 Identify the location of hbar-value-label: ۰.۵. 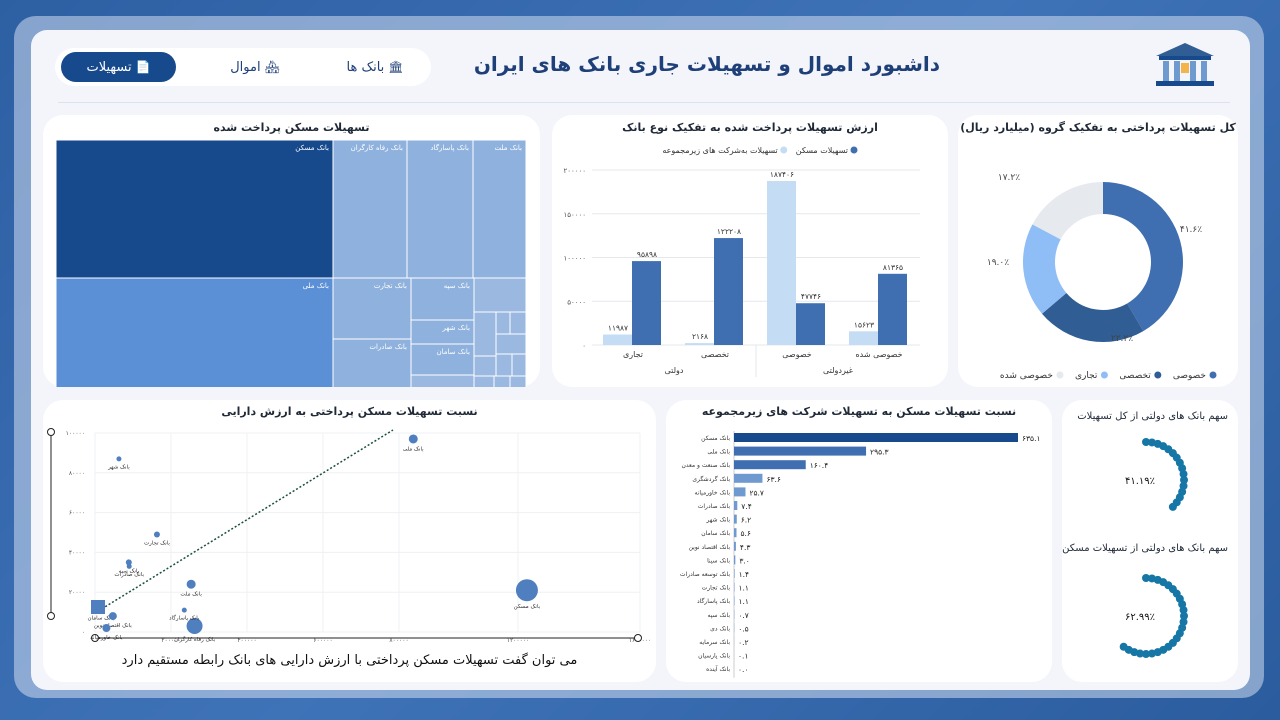
(743, 628).